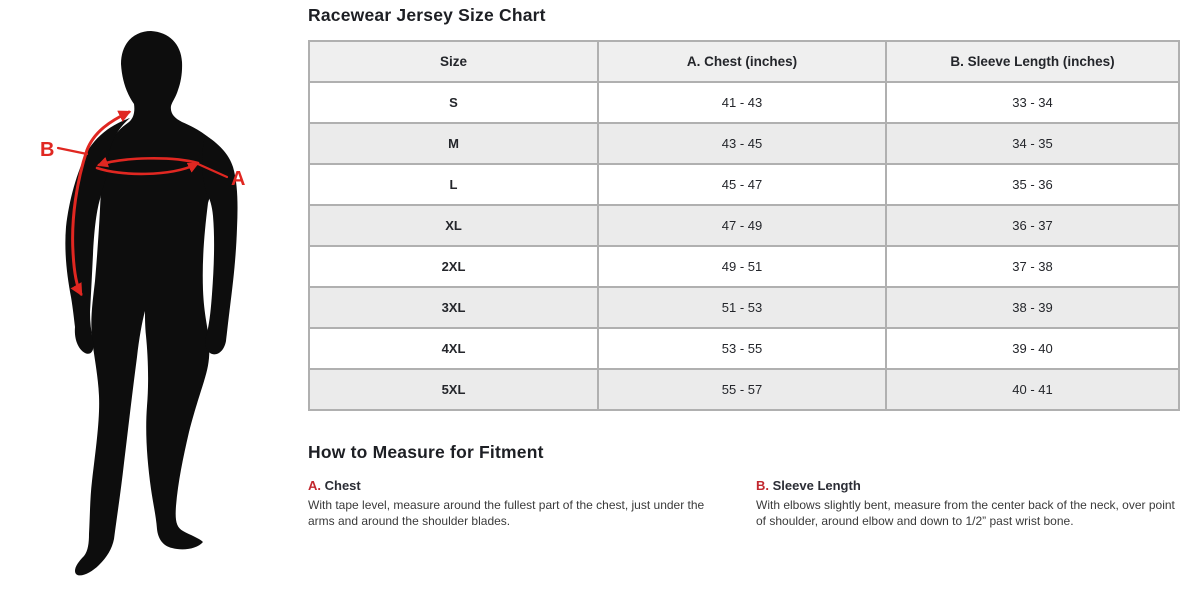  I want to click on chest-cell: 45 - 47, so click(742, 184).